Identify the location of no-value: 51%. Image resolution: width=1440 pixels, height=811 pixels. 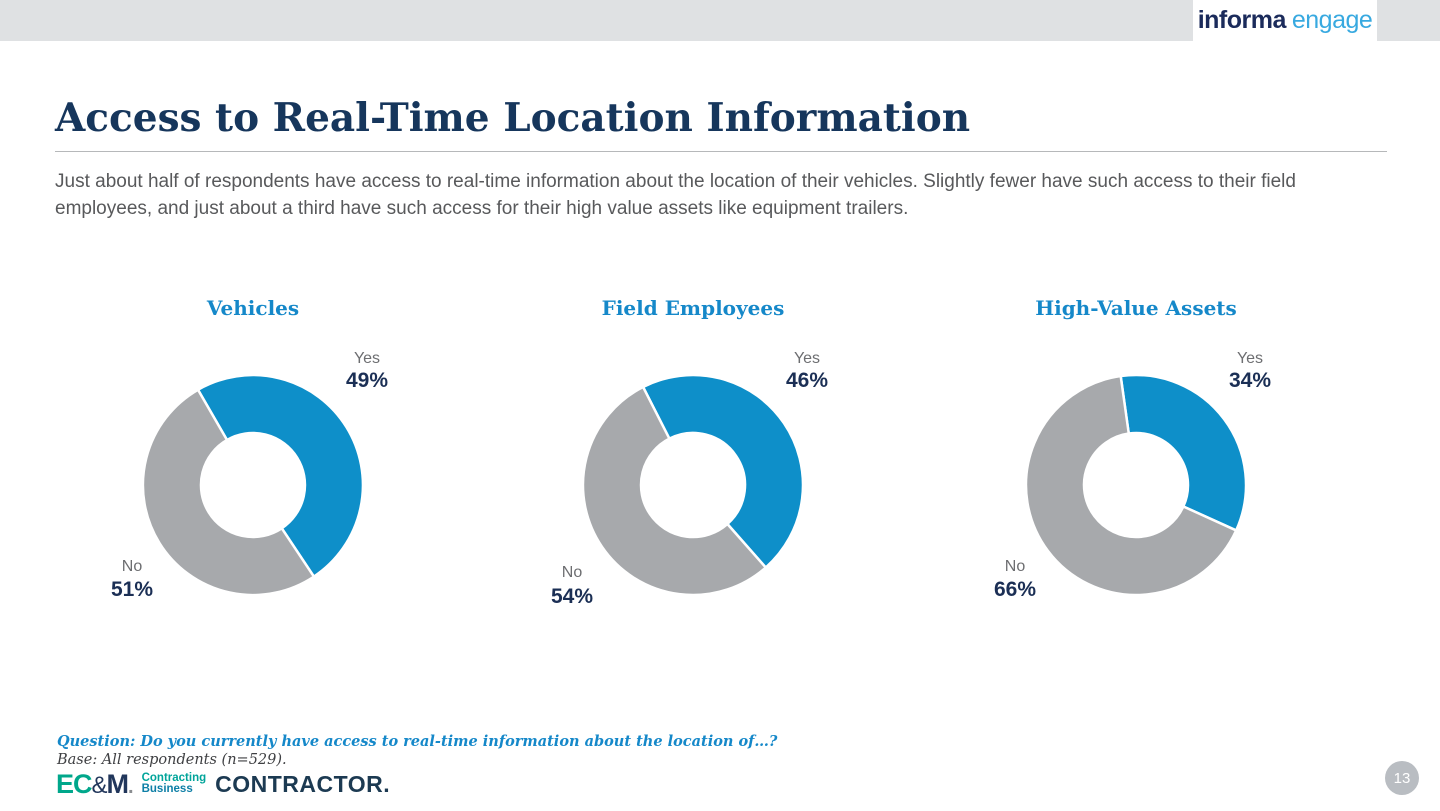
(132, 589).